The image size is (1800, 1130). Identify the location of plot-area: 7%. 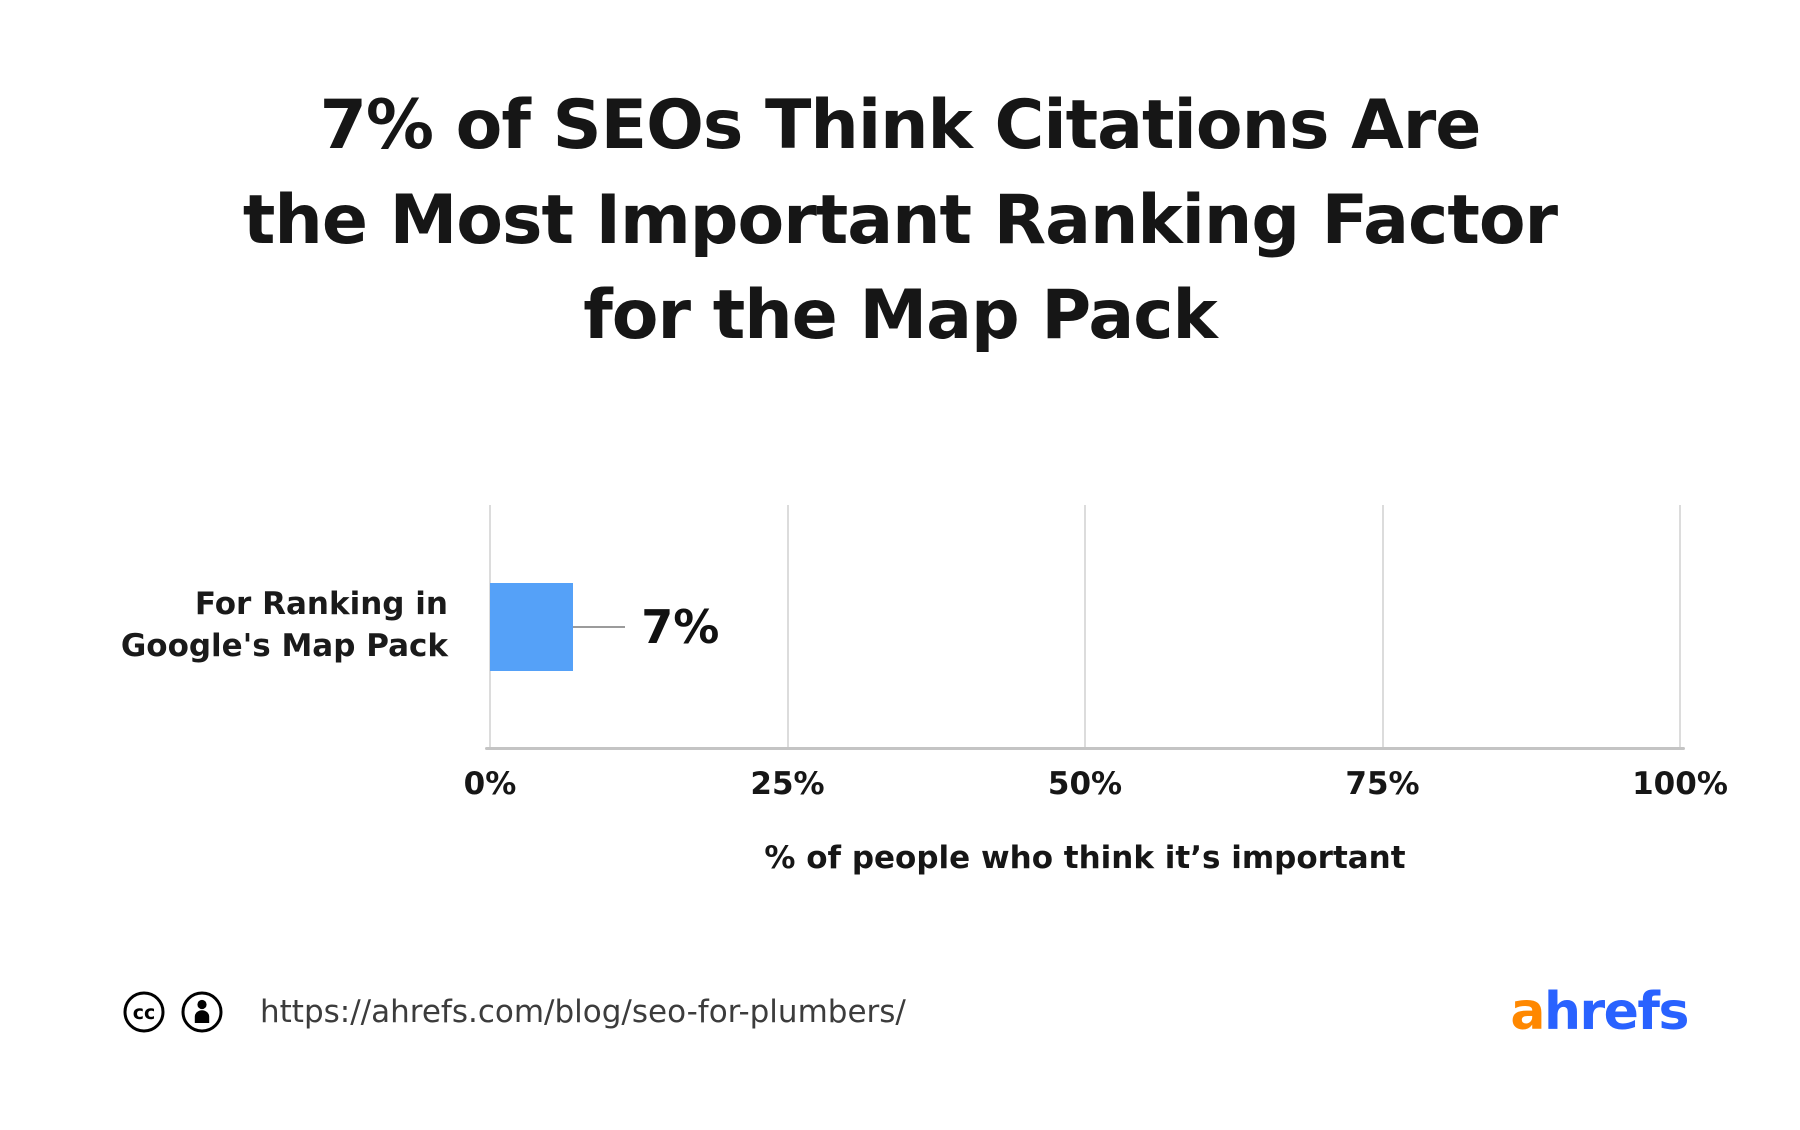
(1085, 627).